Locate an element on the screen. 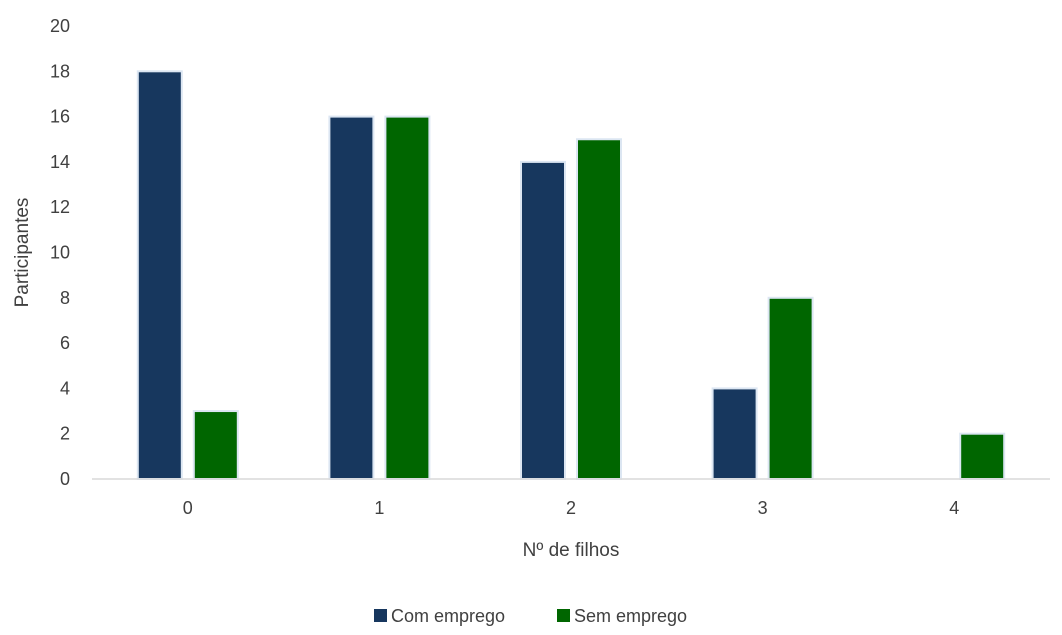  y-tick-label: 16 is located at coordinates (60, 117).